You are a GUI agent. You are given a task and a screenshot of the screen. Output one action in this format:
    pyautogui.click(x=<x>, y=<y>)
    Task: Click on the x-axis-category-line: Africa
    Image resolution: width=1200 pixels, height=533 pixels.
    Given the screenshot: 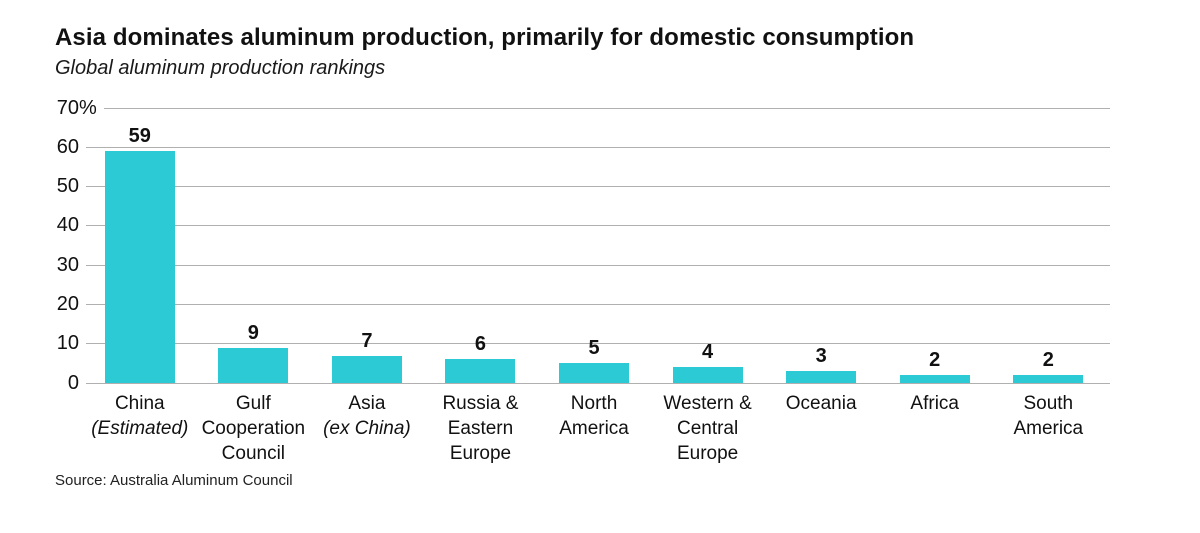 What is the action you would take?
    pyautogui.click(x=934, y=403)
    